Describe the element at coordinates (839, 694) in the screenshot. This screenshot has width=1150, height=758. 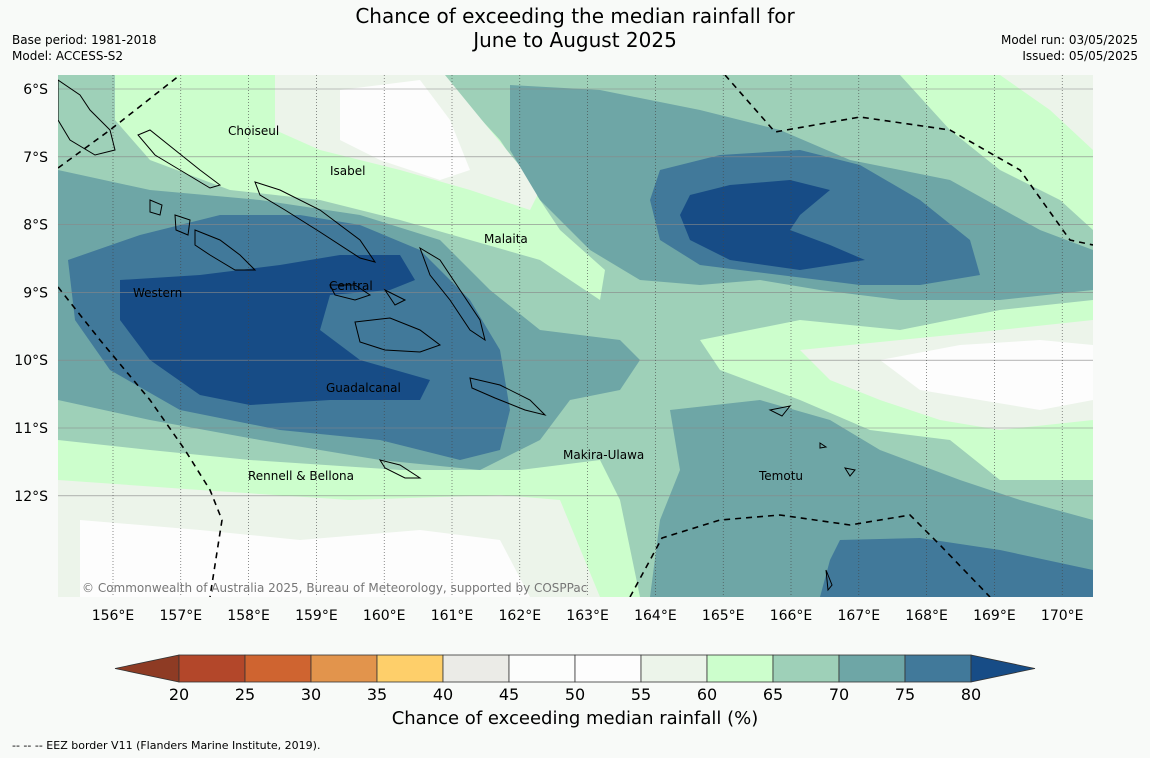
I see `colorbar-tick-label: 70` at that location.